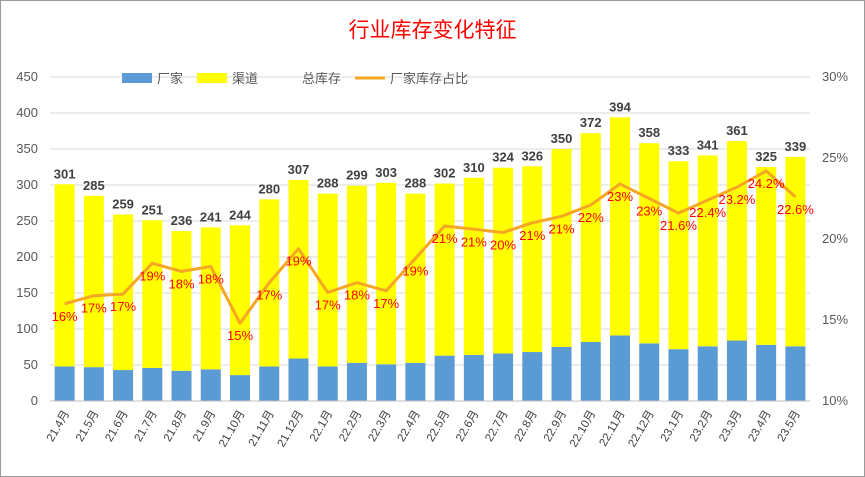 The width and height of the screenshot is (865, 477). I want to click on y-left-tick-label: 400, so click(27, 112).